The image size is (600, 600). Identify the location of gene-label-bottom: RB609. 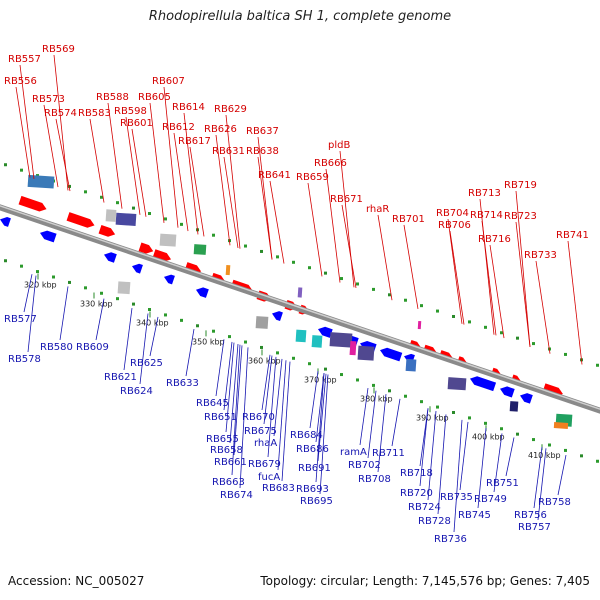
(92, 347).